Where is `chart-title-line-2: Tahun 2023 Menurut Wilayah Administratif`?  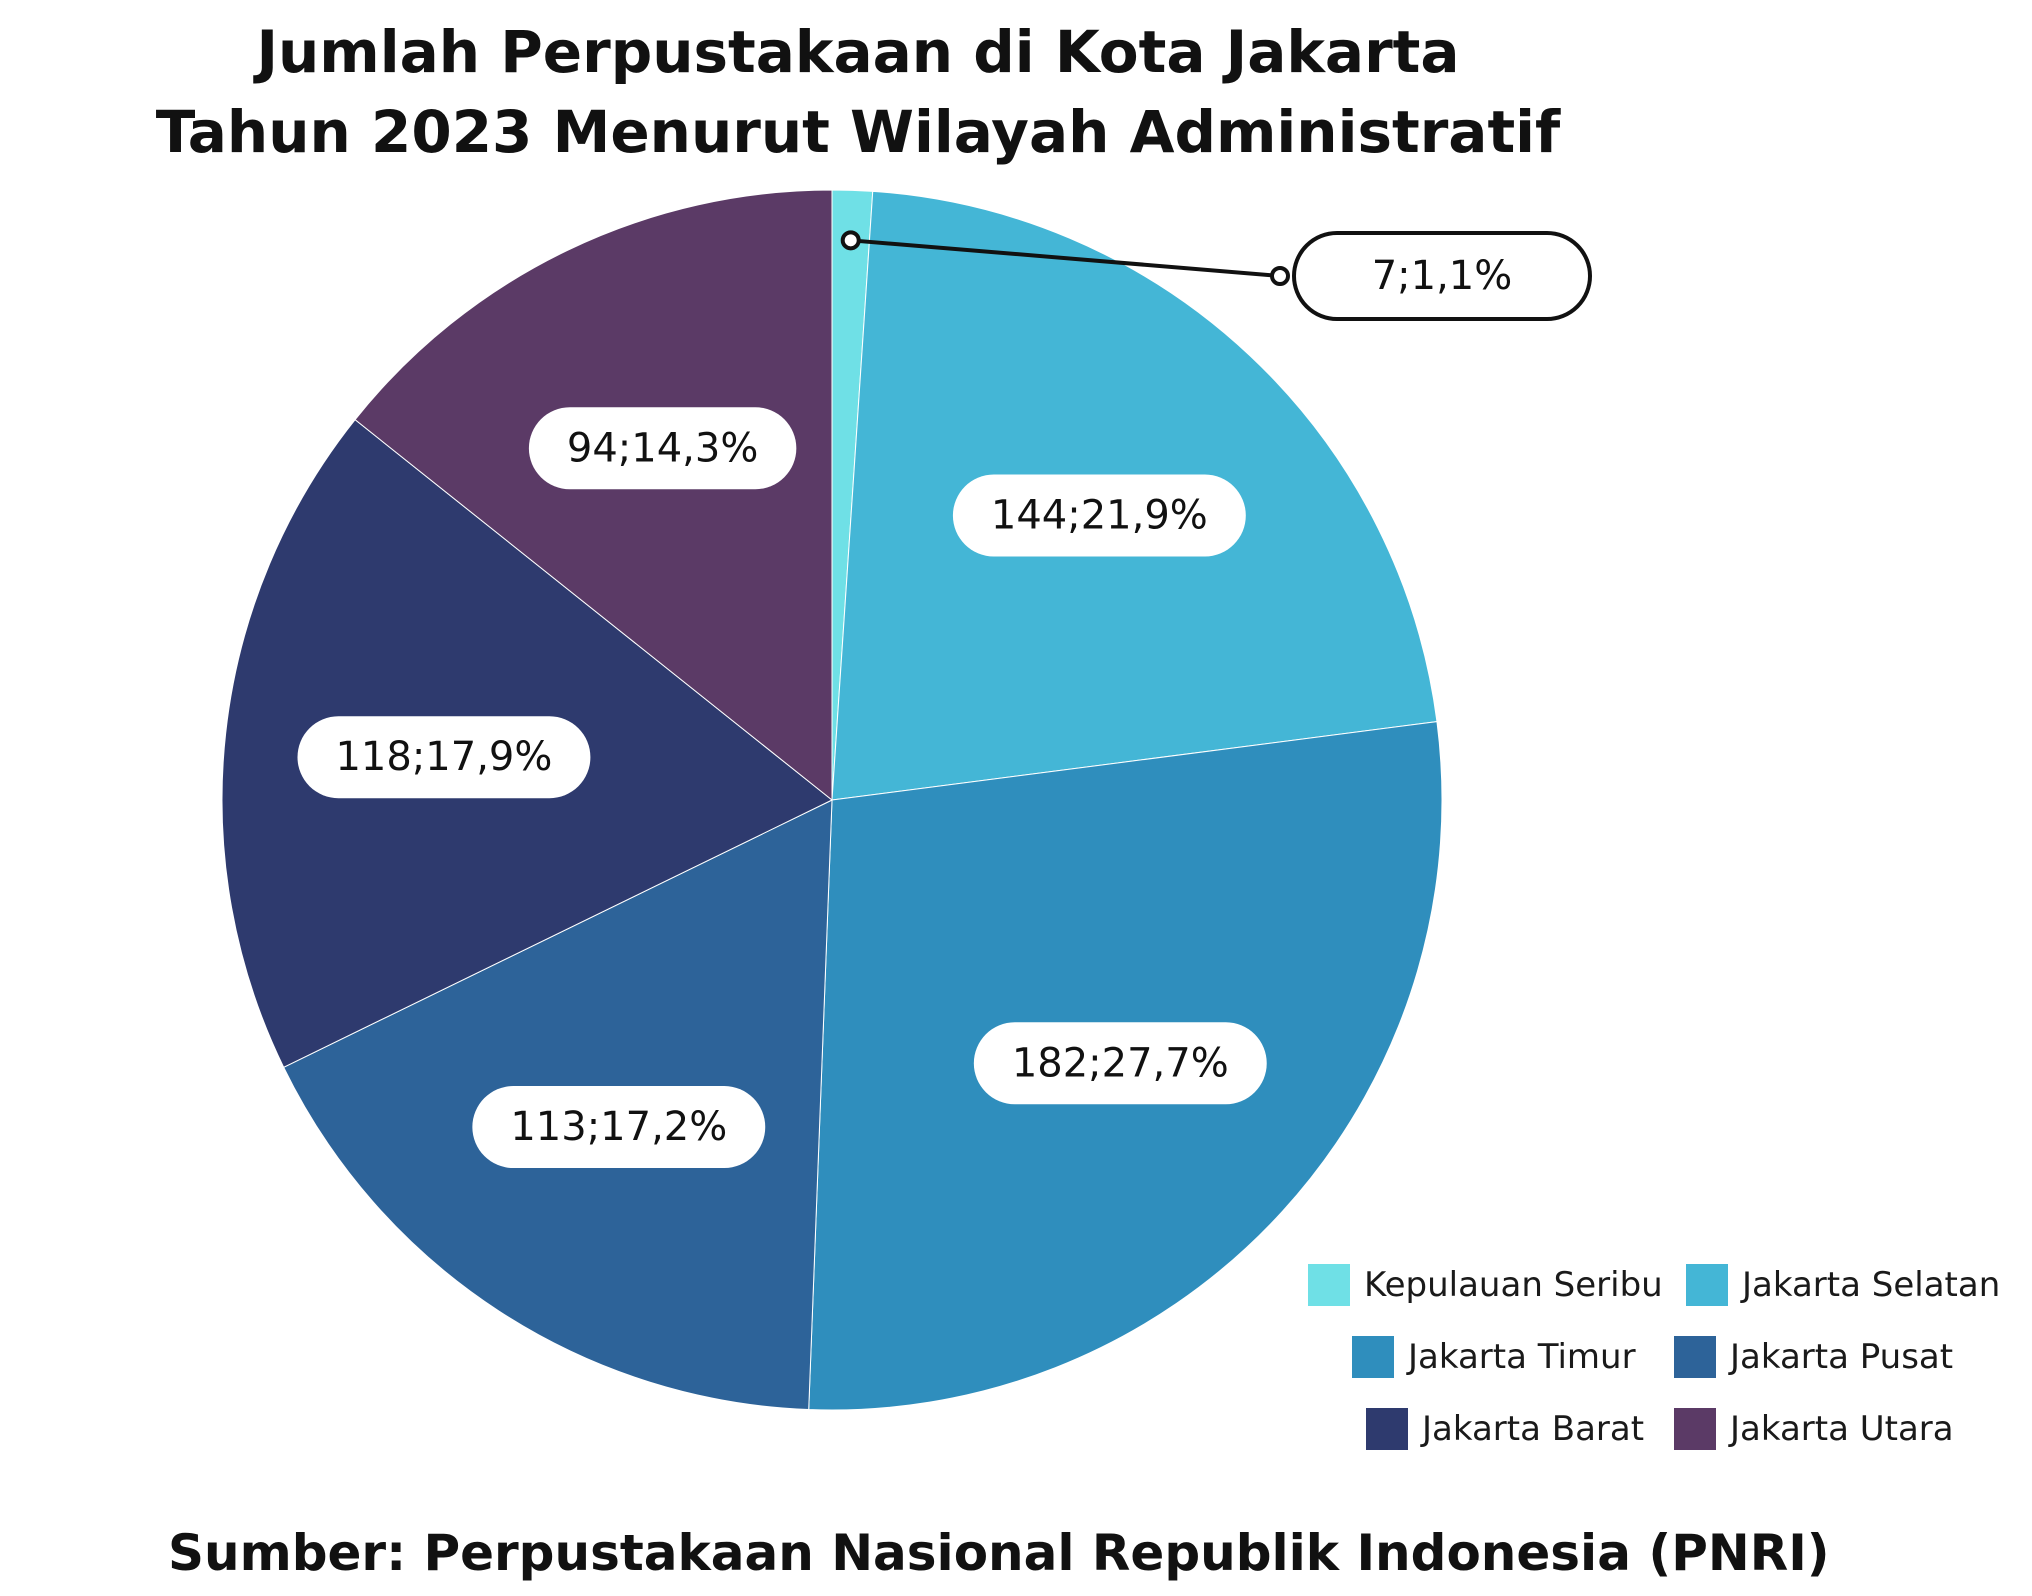
chart-title-line-2: Tahun 2023 Menurut Wilayah Administratif is located at coordinates (858, 132).